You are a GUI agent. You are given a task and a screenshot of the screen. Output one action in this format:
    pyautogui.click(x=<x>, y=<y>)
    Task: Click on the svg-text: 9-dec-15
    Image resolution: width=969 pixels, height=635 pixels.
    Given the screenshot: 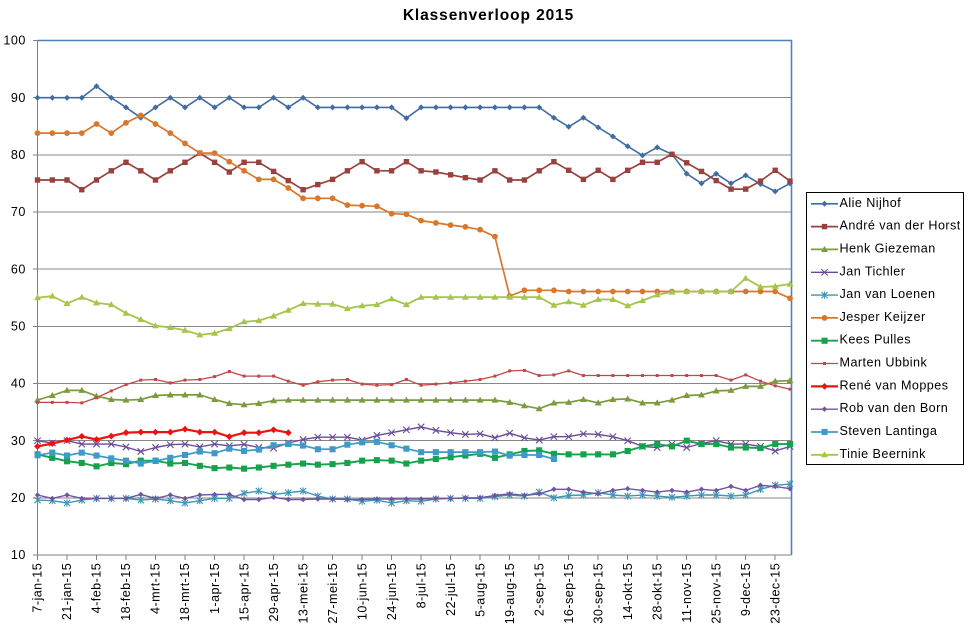 What is the action you would take?
    pyautogui.click(x=746, y=589)
    